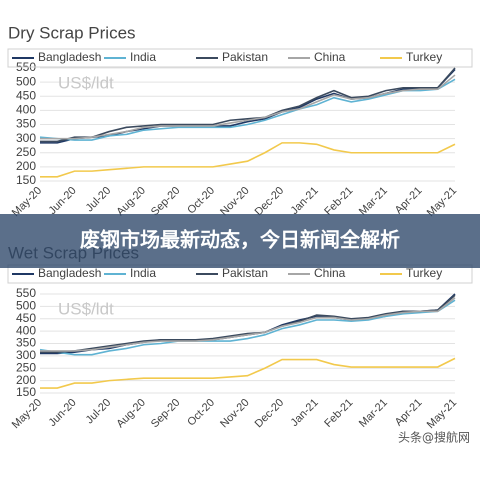  Describe the element at coordinates (26, 293) in the screenshot. I see `y-tick-label: 550` at that location.